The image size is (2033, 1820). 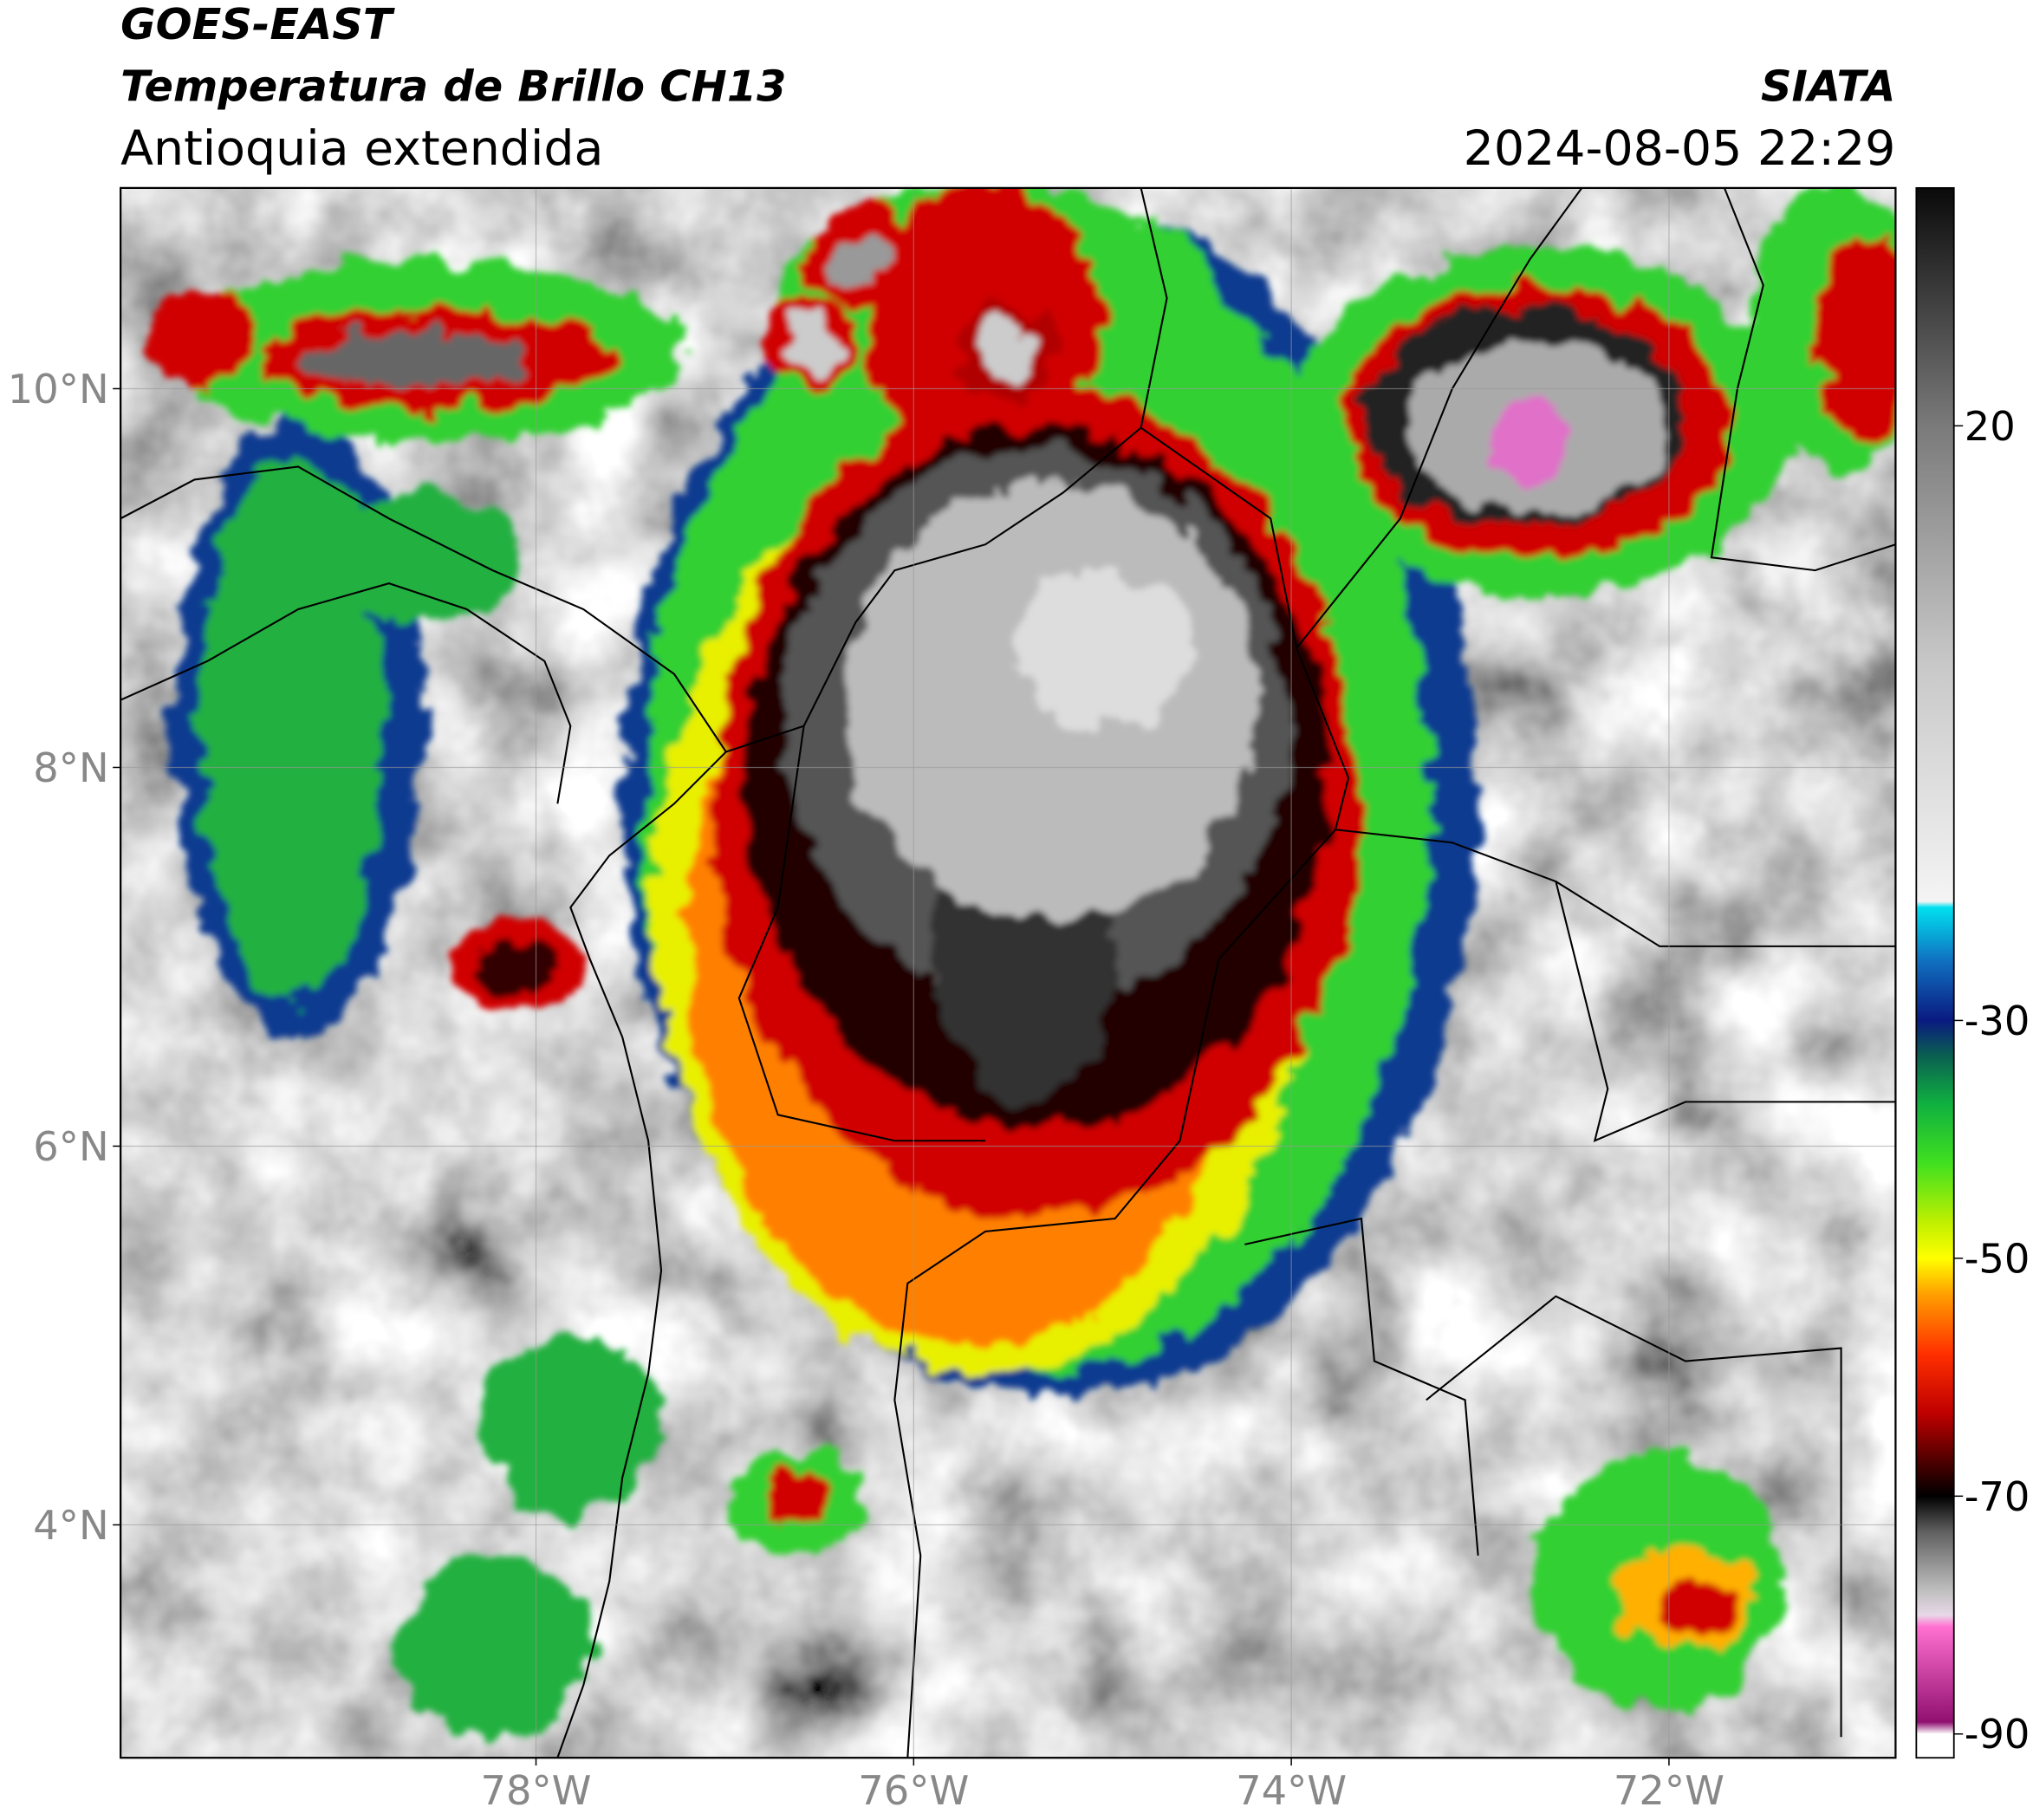 What do you see at coordinates (1680, 149) in the screenshot?
I see `datetime: 2024-08-05 22:29` at bounding box center [1680, 149].